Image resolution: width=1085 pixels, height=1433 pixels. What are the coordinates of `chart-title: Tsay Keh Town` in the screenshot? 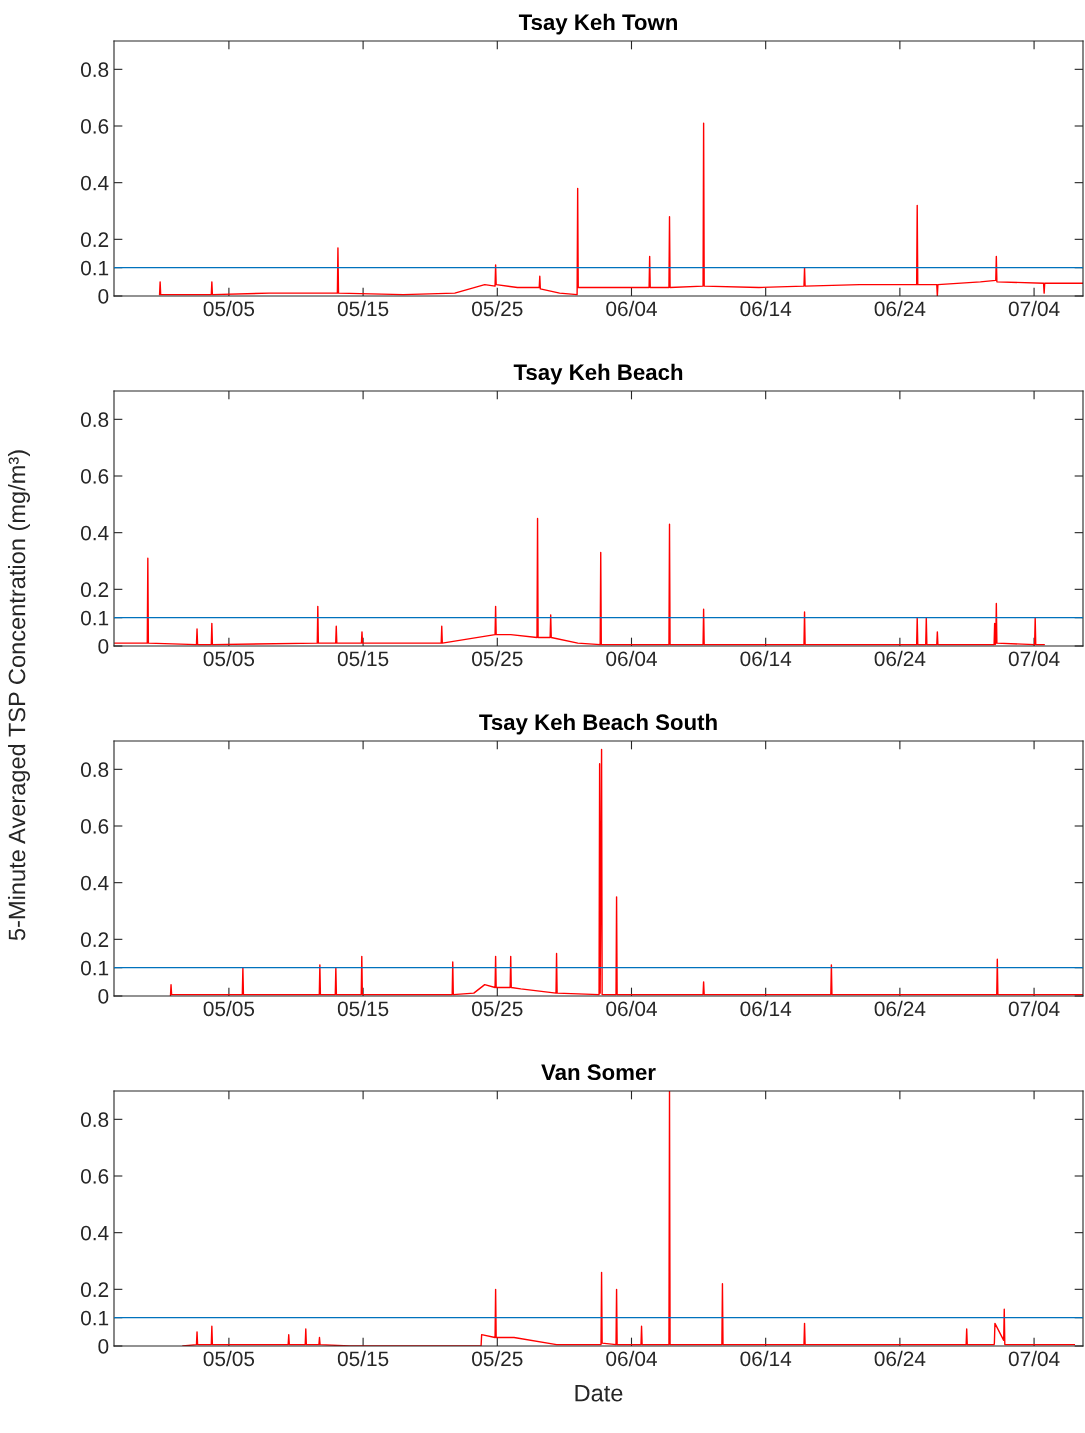 It's located at (597, 24).